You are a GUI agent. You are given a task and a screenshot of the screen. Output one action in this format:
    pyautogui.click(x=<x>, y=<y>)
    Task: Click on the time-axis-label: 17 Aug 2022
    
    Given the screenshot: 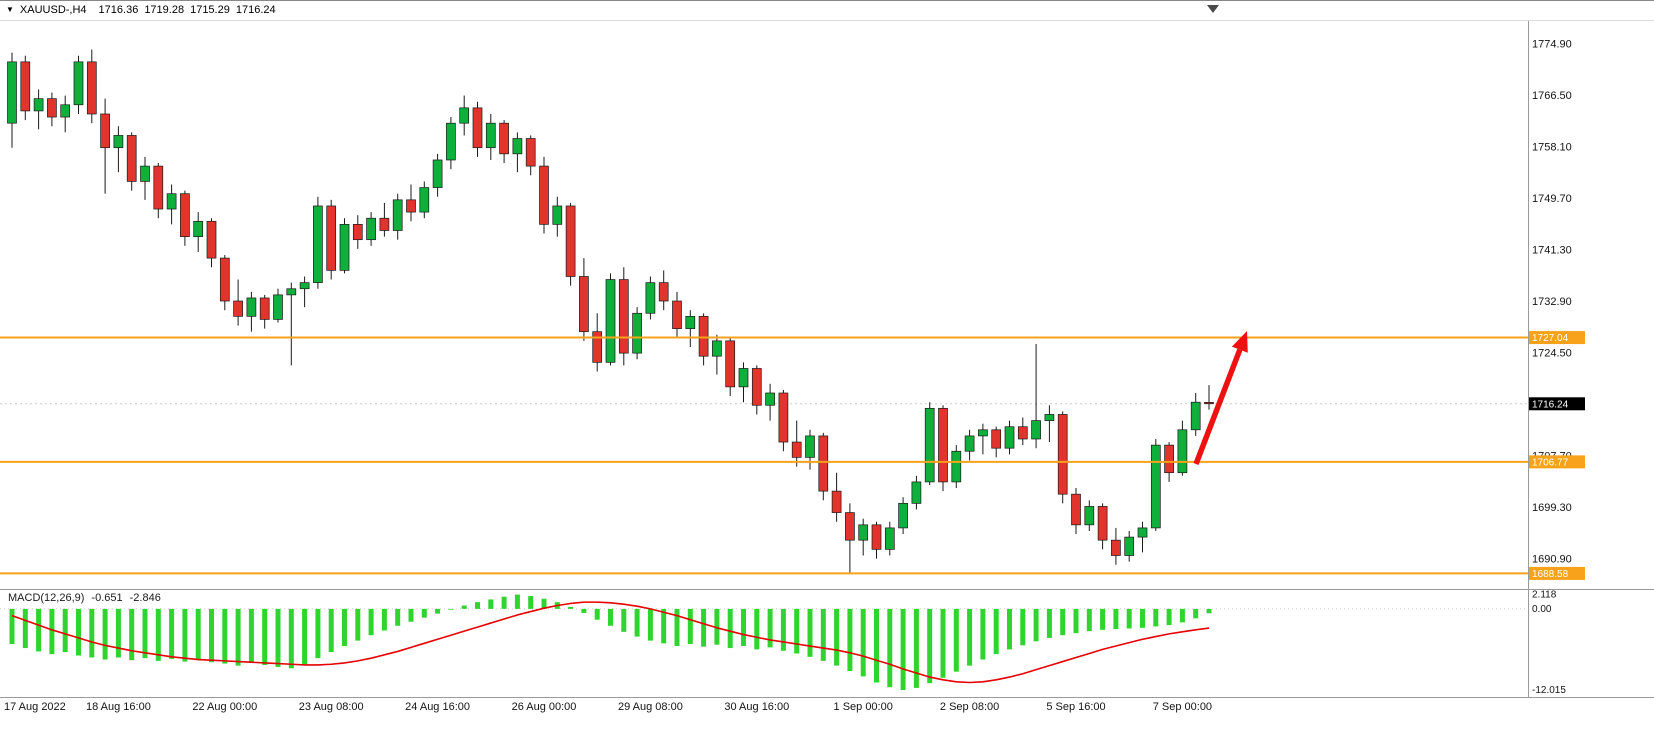 What is the action you would take?
    pyautogui.click(x=35, y=707)
    